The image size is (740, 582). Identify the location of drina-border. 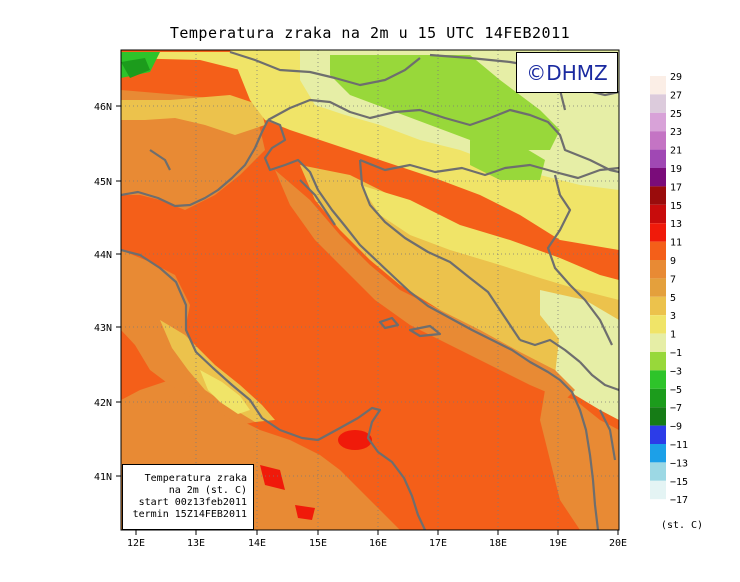
(579, 260).